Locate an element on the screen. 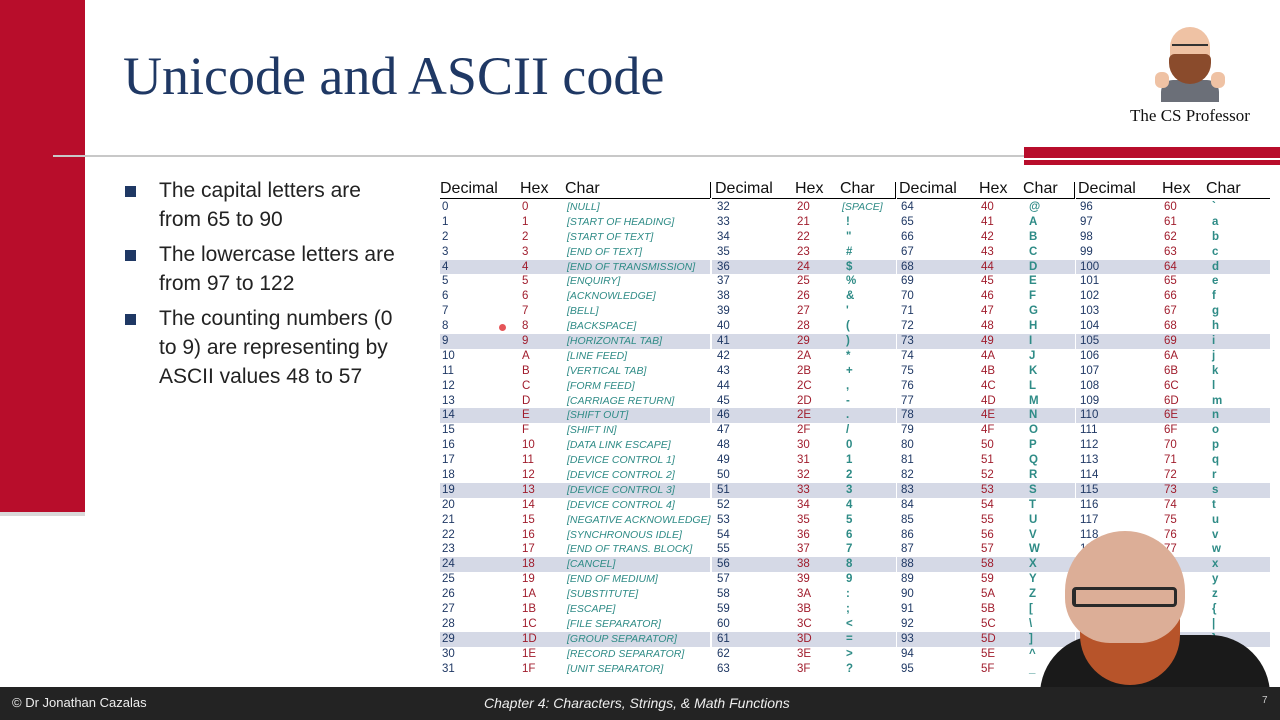 This screenshot has height=720, width=1280. table-row: 108 6C l is located at coordinates (1173, 386).